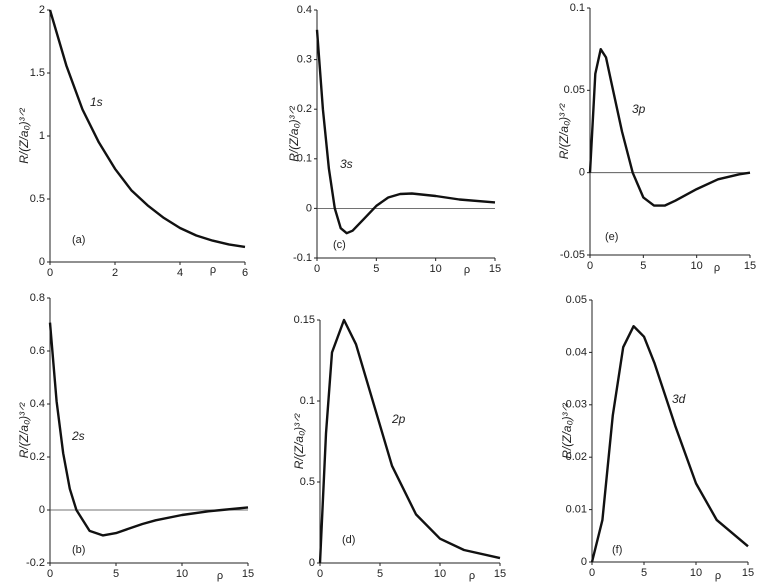 Image resolution: width=768 pixels, height=586 pixels. What do you see at coordinates (611, 237) in the screenshot?
I see `panel-label: (e)` at bounding box center [611, 237].